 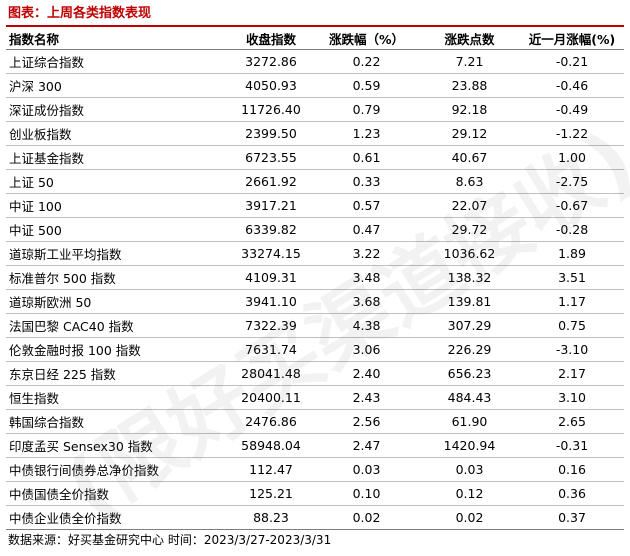 What do you see at coordinates (366, 253) in the screenshot?
I see `change-pct-cell: 3.22` at bounding box center [366, 253].